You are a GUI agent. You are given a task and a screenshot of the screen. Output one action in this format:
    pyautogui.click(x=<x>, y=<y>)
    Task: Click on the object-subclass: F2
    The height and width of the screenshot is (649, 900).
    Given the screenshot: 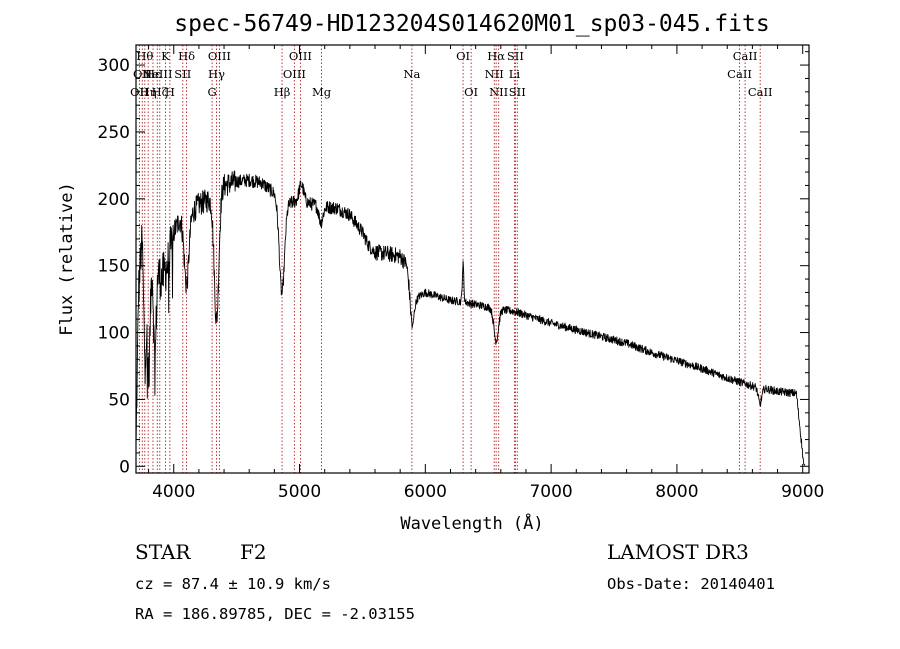 What is the action you would take?
    pyautogui.click(x=253, y=552)
    